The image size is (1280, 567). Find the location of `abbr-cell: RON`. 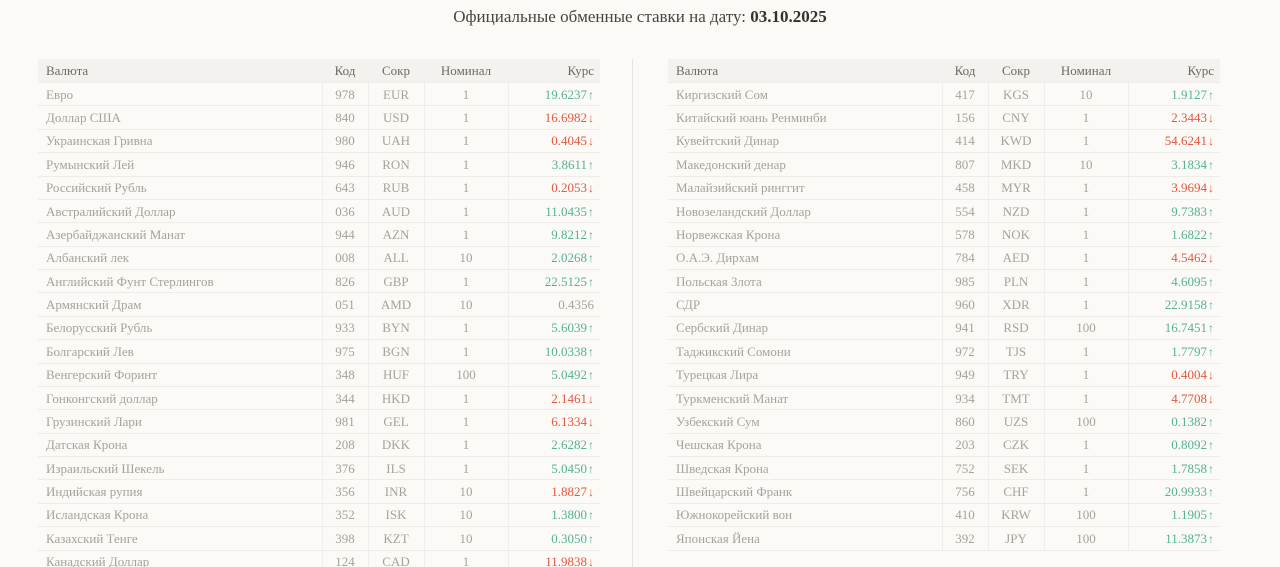

abbr-cell: RON is located at coordinates (395, 164).